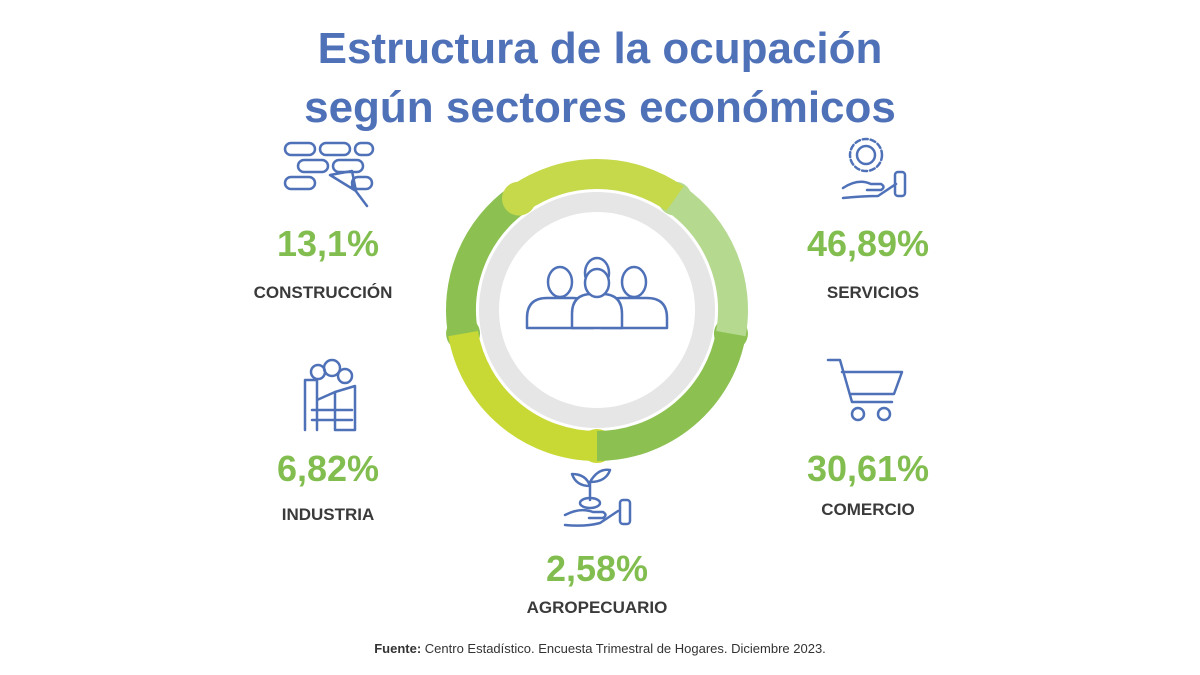  I want to click on percent: 13,1%, so click(328, 243).